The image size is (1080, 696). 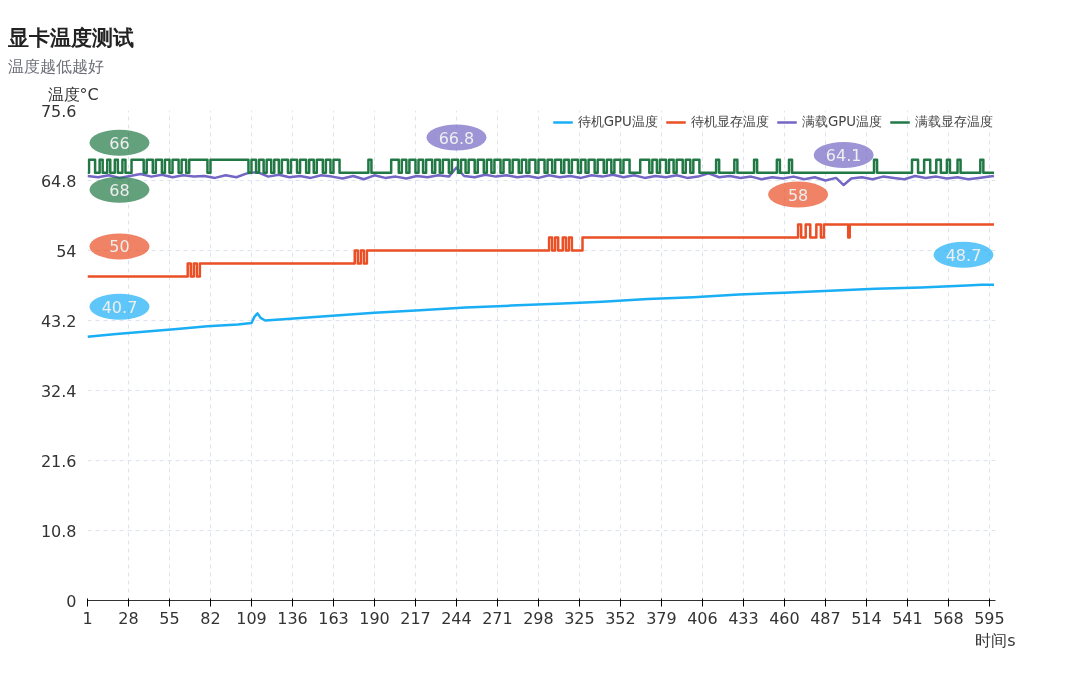 What do you see at coordinates (729, 122) in the screenshot?
I see `legend-label: 待机显存温度` at bounding box center [729, 122].